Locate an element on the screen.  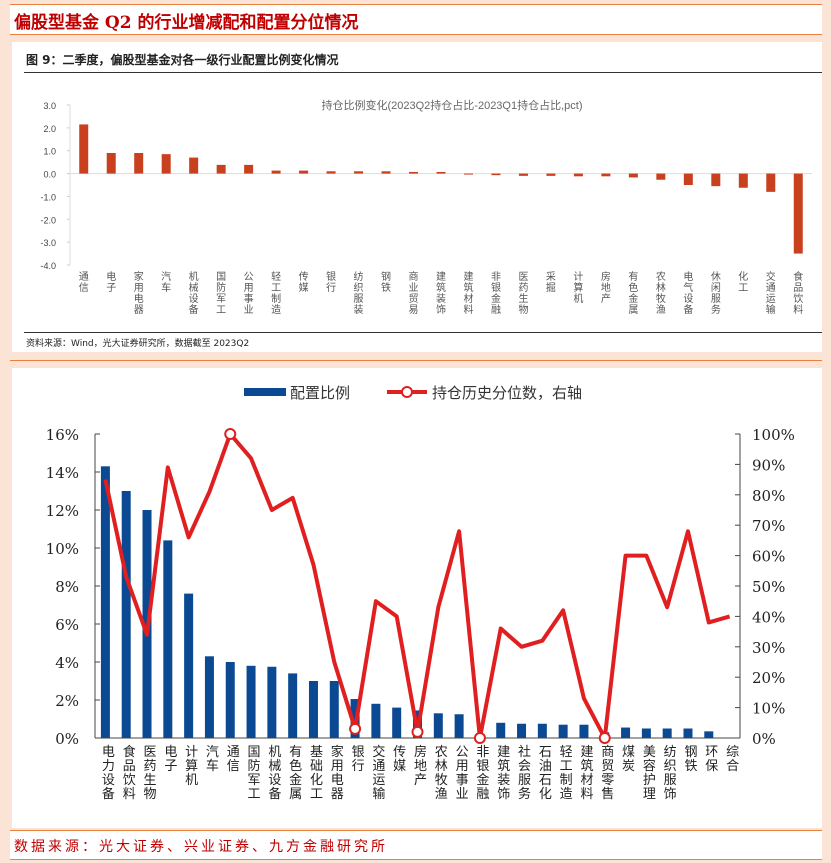
x-tick-label: 美容护理 is located at coordinates (649, 773).